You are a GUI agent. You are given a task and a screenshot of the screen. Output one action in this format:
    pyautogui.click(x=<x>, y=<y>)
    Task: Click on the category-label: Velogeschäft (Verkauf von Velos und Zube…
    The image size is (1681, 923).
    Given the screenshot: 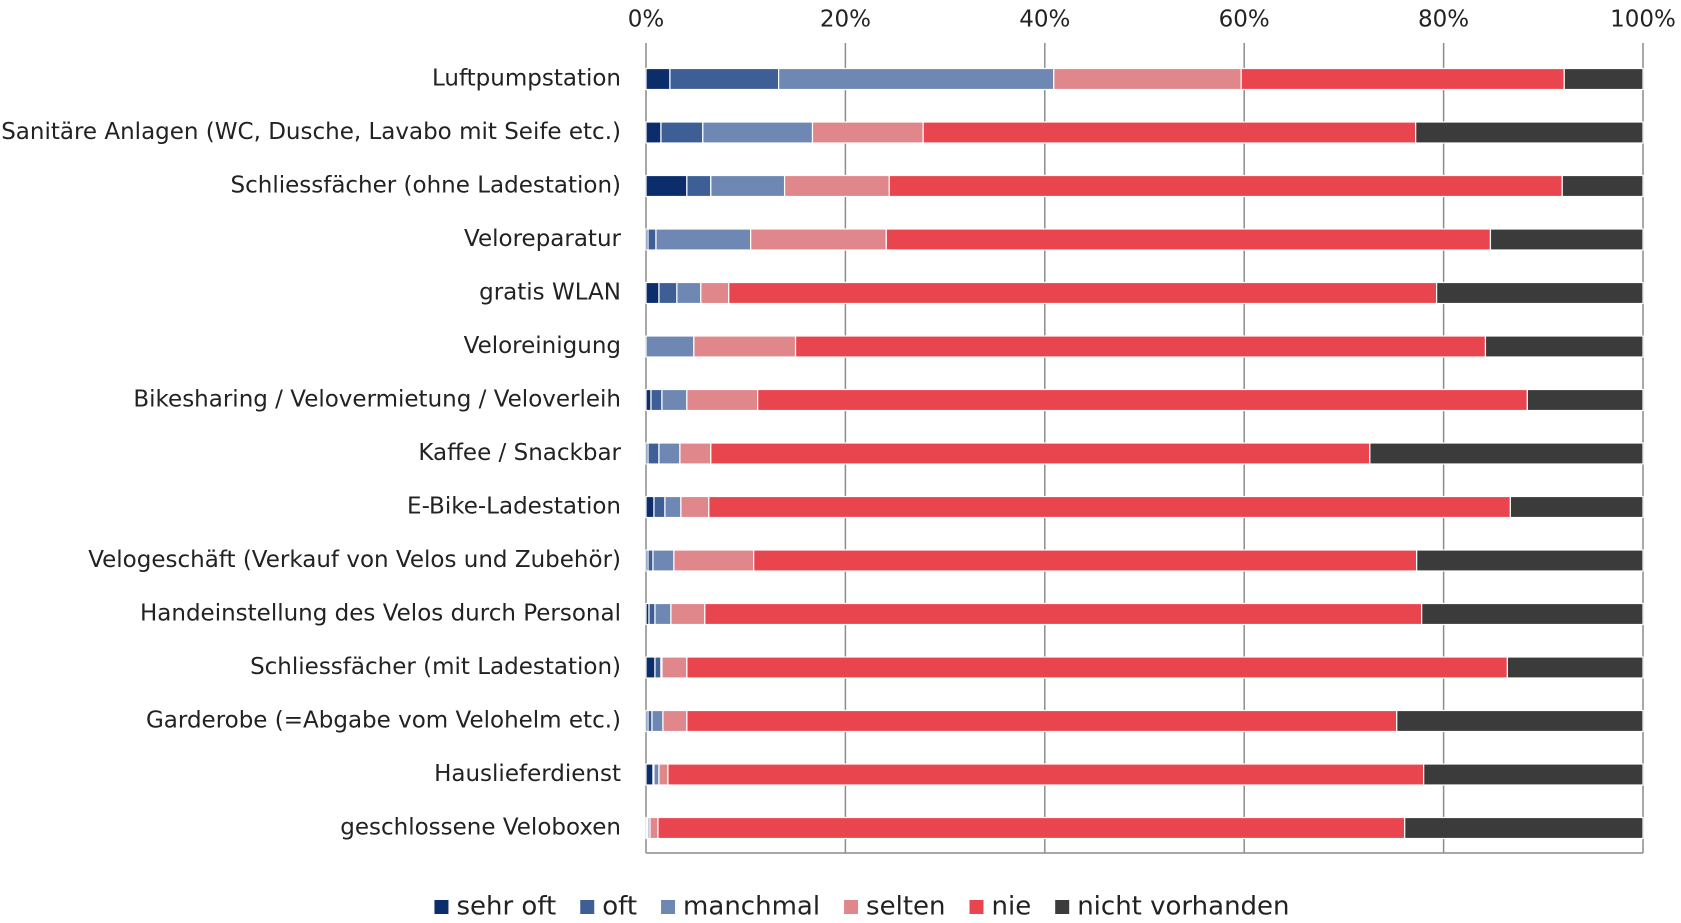 What is the action you would take?
    pyautogui.click(x=354, y=560)
    